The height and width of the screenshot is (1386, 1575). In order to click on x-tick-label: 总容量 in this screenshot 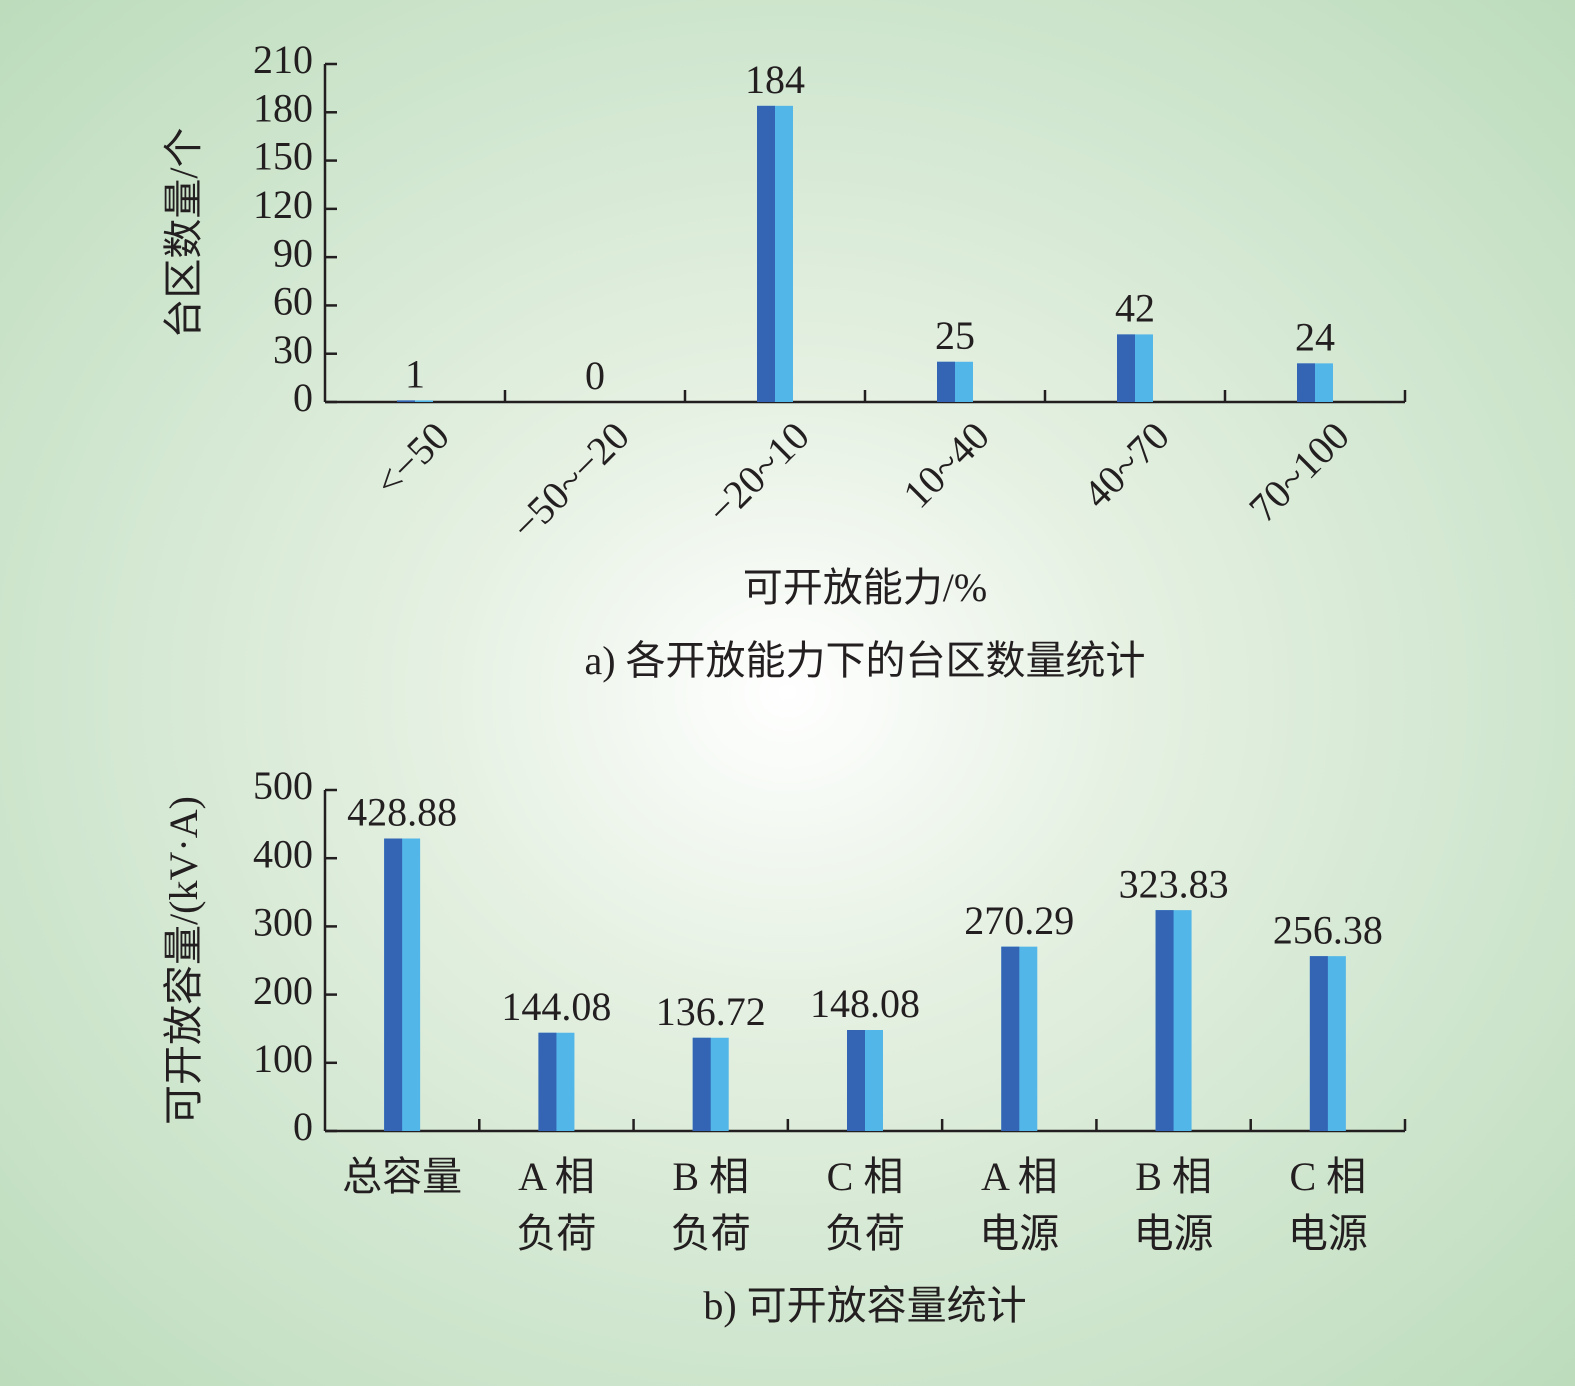, I will do `click(402, 1176)`.